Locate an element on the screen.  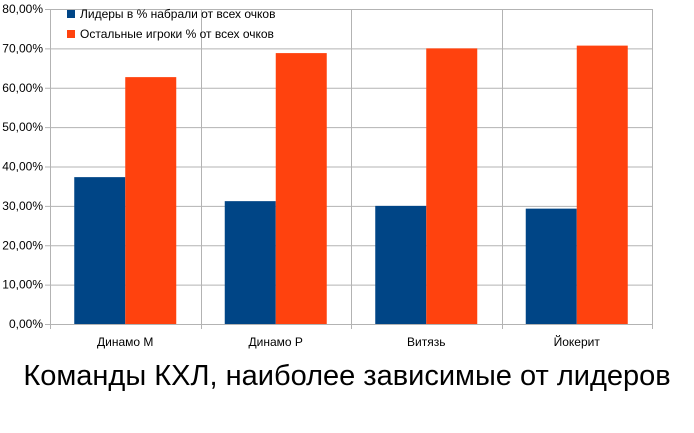
x-category-label: Динамо М is located at coordinates (125, 342).